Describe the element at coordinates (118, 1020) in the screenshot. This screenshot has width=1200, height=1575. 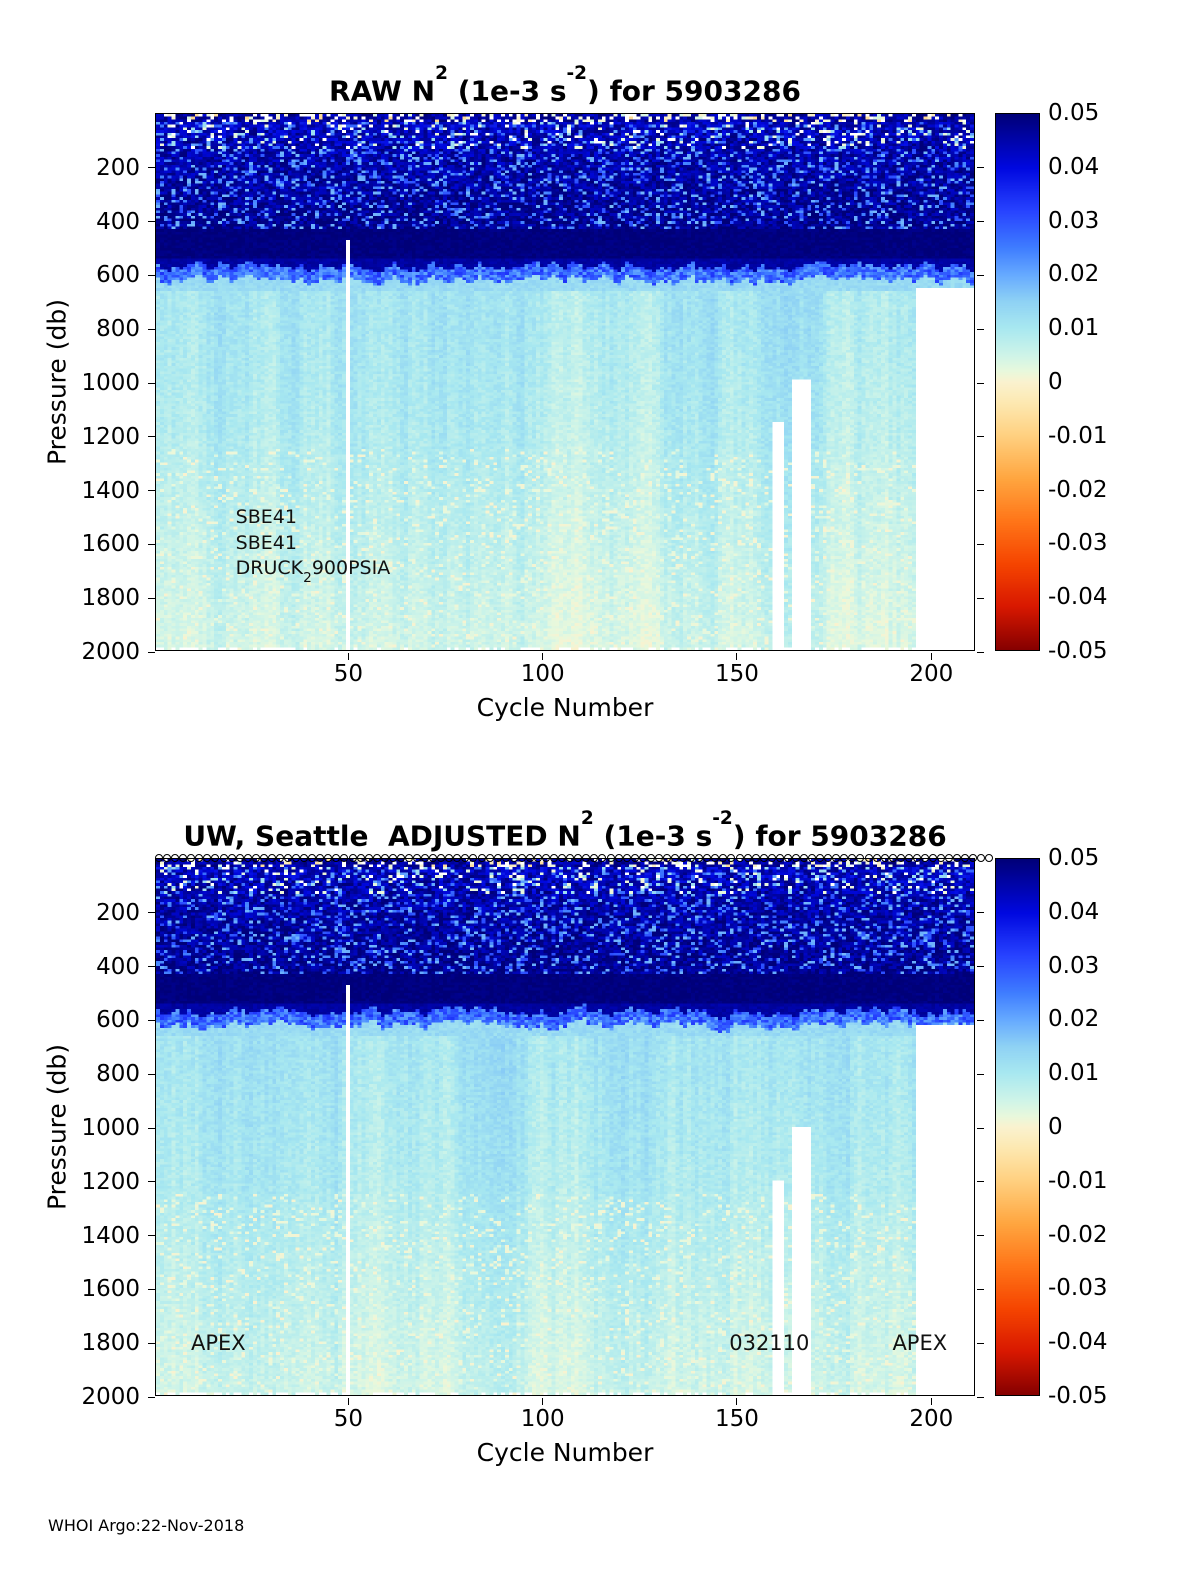
I see `y-tick-label: 600` at that location.